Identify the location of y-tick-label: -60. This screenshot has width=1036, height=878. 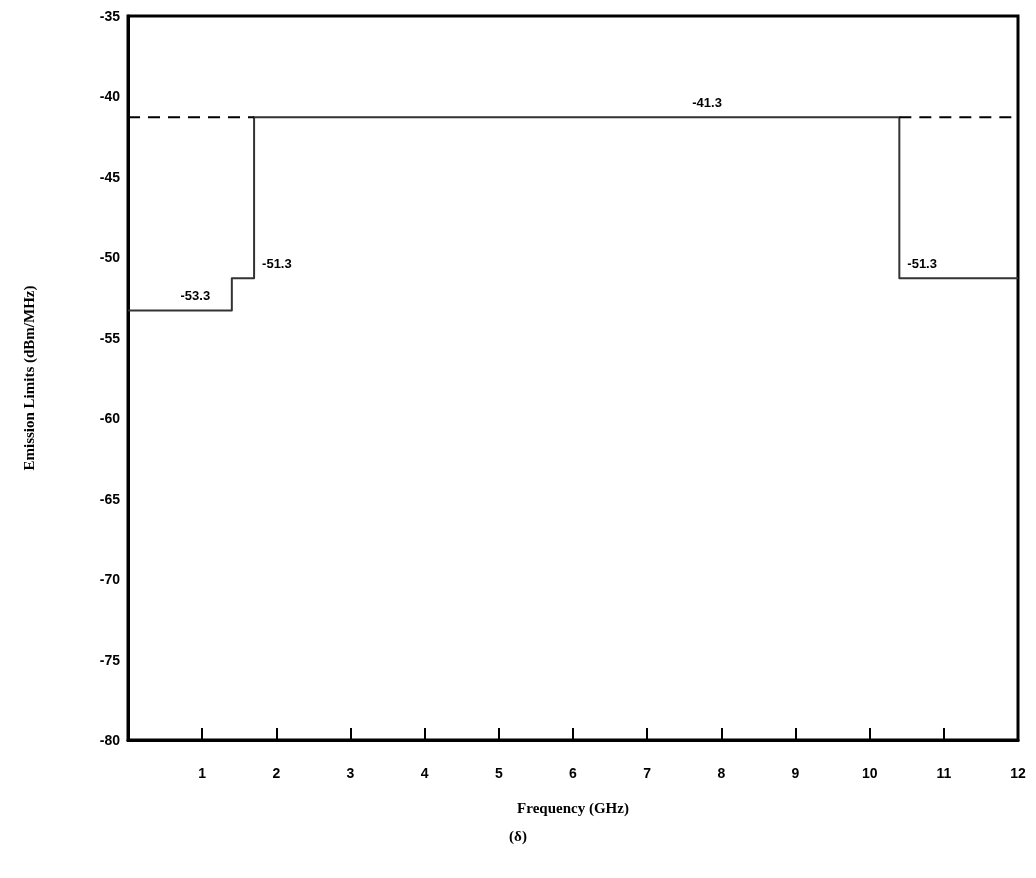
(110, 418).